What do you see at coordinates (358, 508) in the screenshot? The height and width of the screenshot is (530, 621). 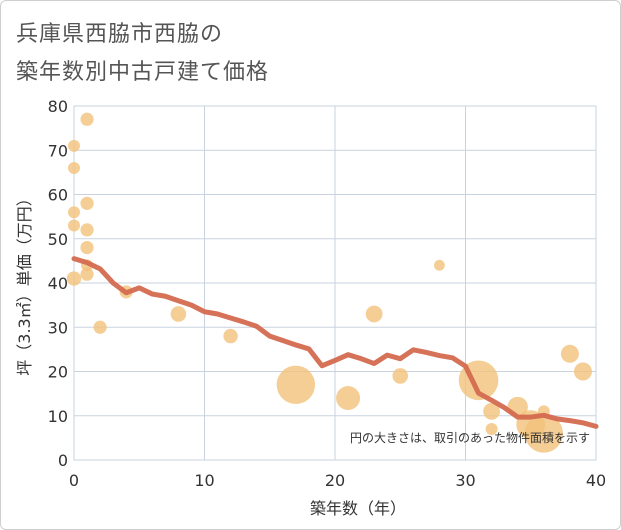 I see `x-axis-title: 築年数（年）` at bounding box center [358, 508].